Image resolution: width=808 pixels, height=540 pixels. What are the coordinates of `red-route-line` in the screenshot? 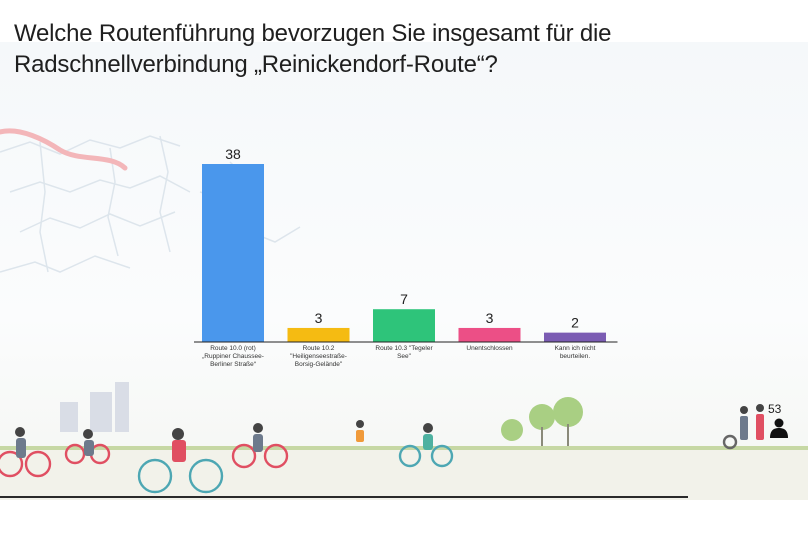 It's located at (64, 149).